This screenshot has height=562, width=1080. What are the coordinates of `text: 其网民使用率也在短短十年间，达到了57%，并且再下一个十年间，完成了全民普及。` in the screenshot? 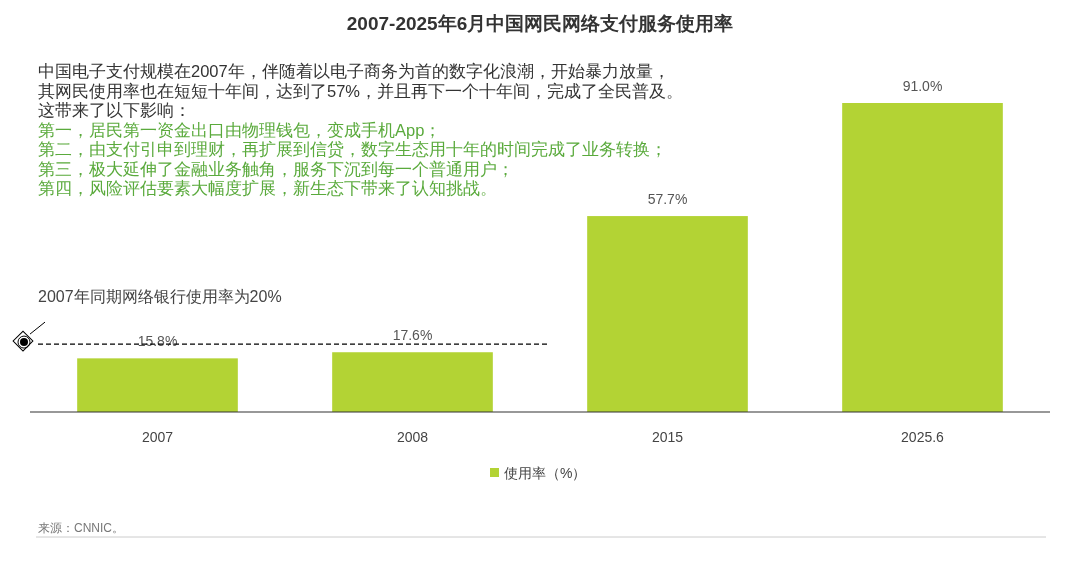 It's located at (361, 90).